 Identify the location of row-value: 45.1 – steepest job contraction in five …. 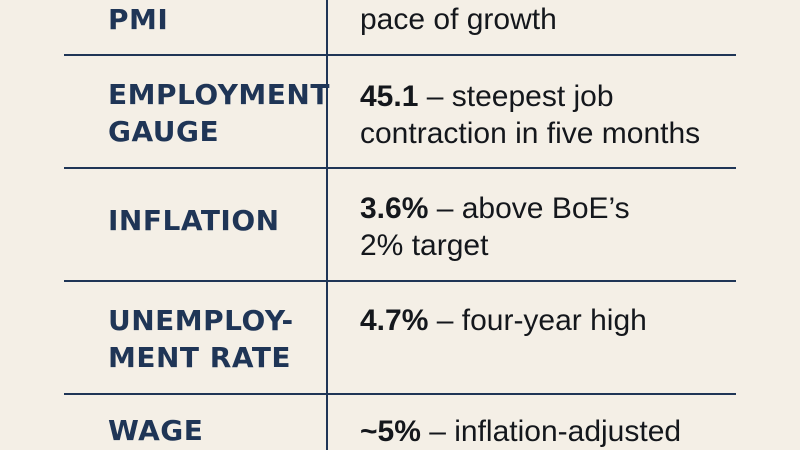
(570, 115).